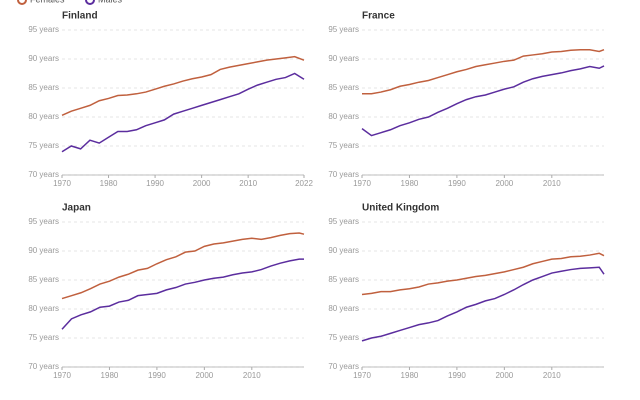 Image resolution: width=640 pixels, height=400 pixels. What do you see at coordinates (400, 208) in the screenshot?
I see `panel-title: United Kingdom` at bounding box center [400, 208].